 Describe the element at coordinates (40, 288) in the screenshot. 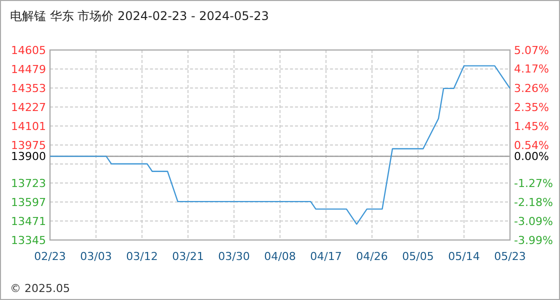

I see `text: © 2025.05` at that location.